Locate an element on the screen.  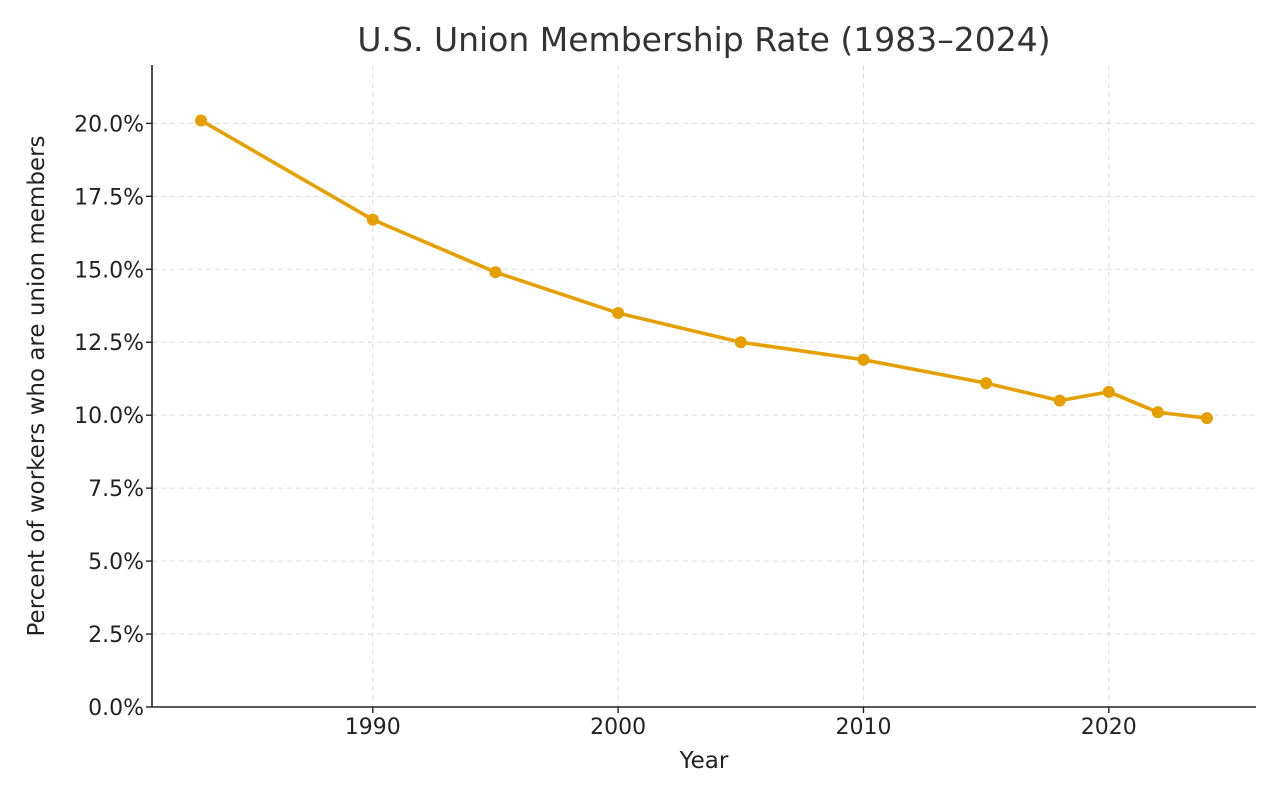
data-point-2005 is located at coordinates (740, 342).